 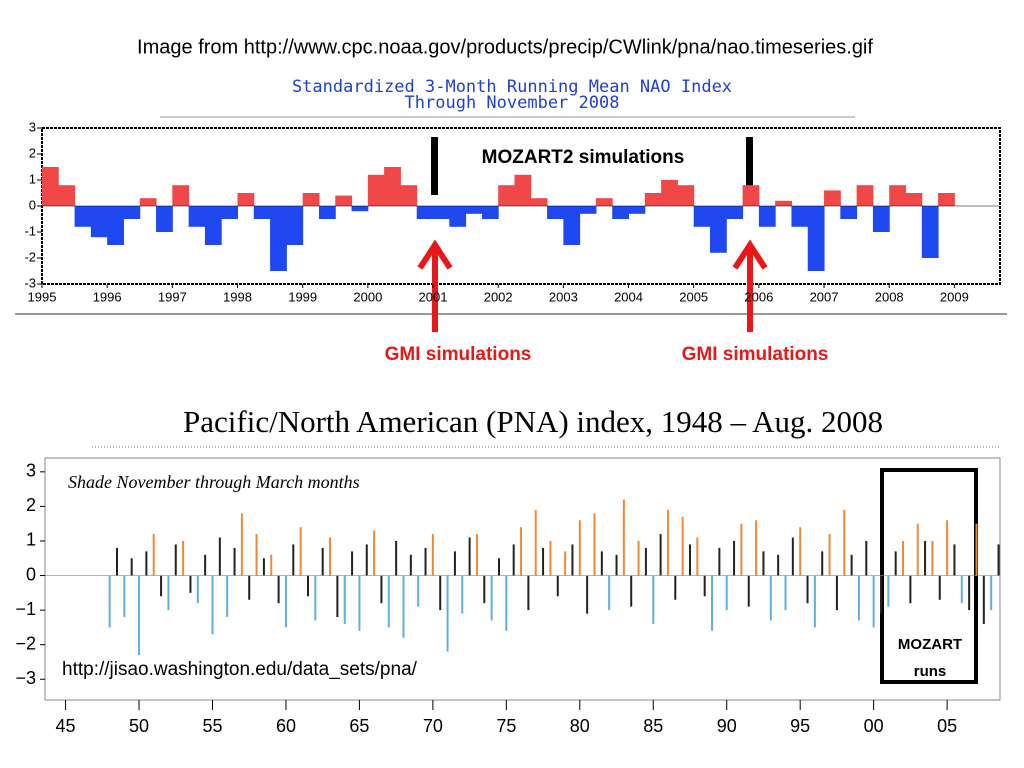 What do you see at coordinates (66, 726) in the screenshot?
I see `x-tick-label: 45` at bounding box center [66, 726].